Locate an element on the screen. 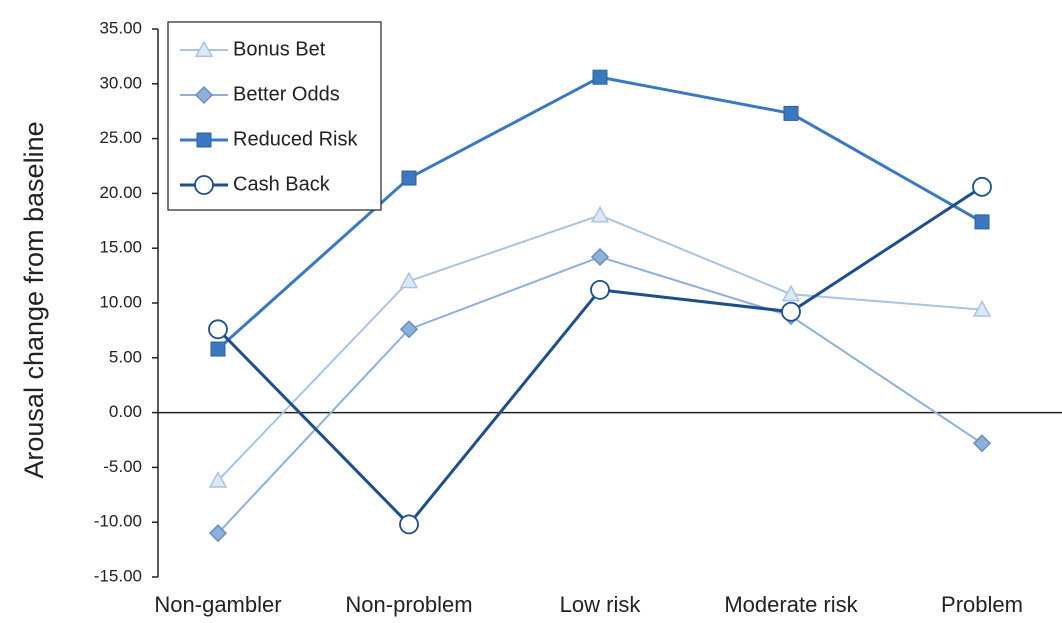  y-tick-label: 5.00 is located at coordinates (125, 356).